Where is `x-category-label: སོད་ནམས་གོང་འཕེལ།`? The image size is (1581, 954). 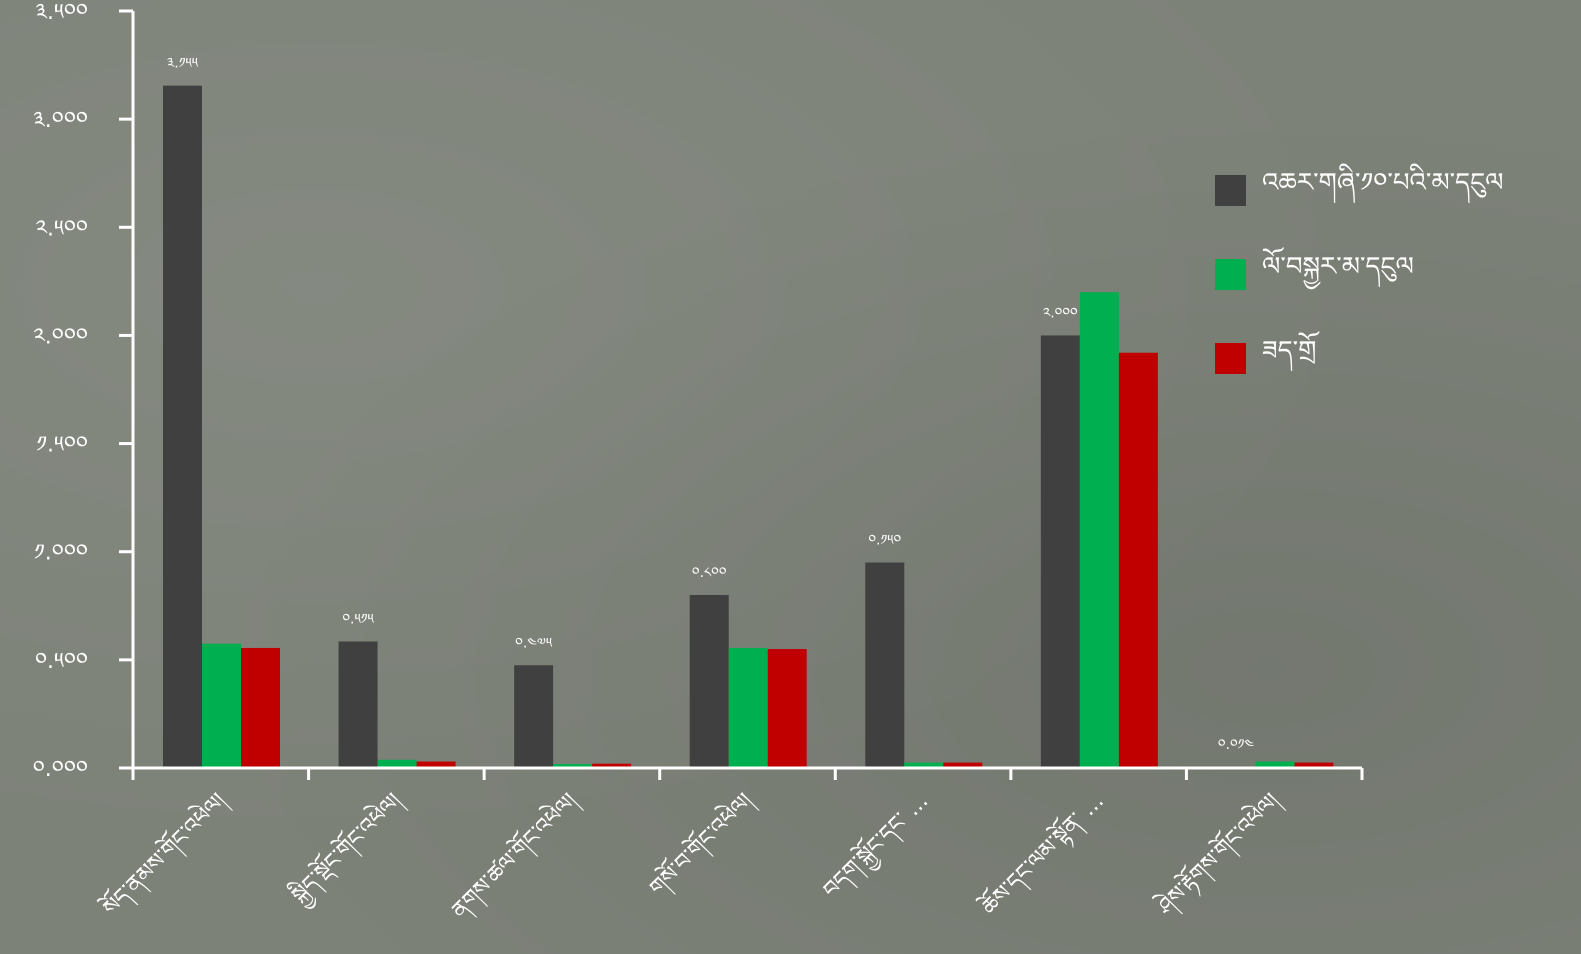 x-category-label: སོད་ནམས་གོང་འཕེལ། is located at coordinates (165, 855).